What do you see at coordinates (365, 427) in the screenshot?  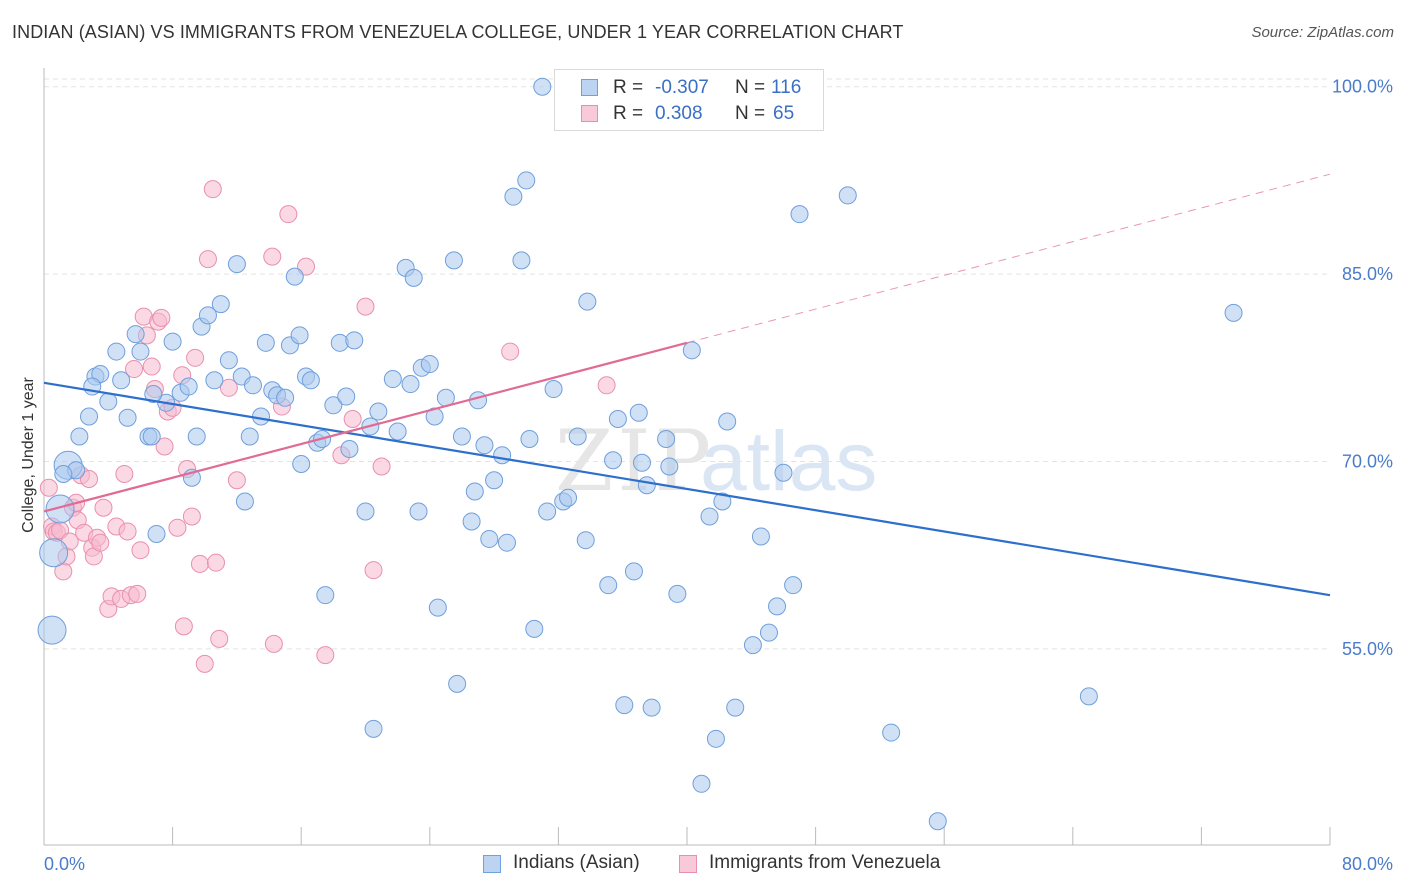 I see `trend-line-venezuela` at bounding box center [365, 427].